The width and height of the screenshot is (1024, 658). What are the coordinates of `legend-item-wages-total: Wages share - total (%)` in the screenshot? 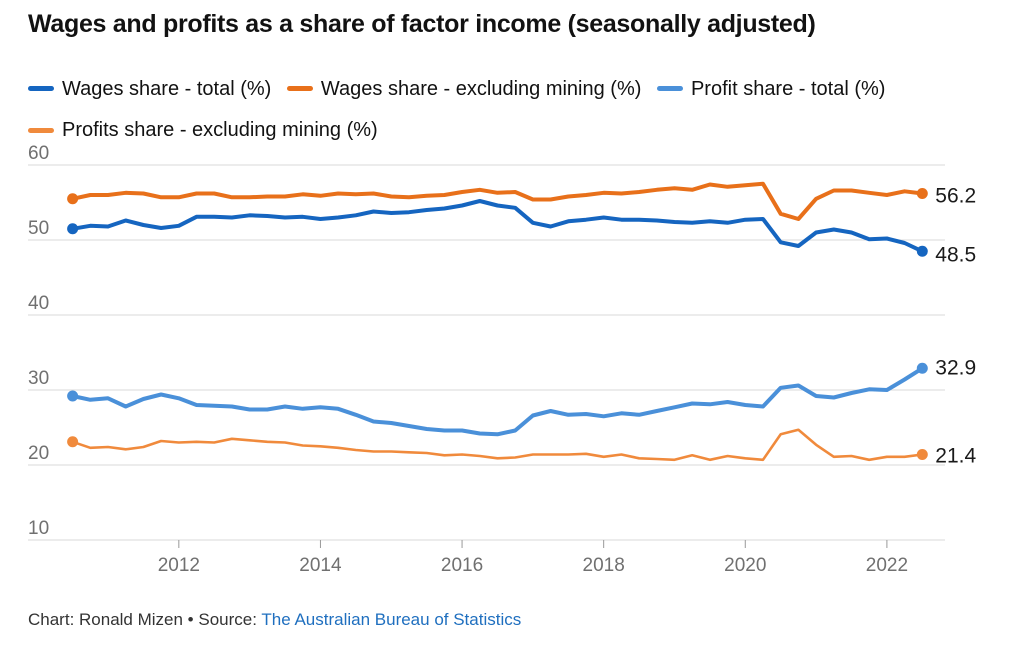 It's located at (149, 89).